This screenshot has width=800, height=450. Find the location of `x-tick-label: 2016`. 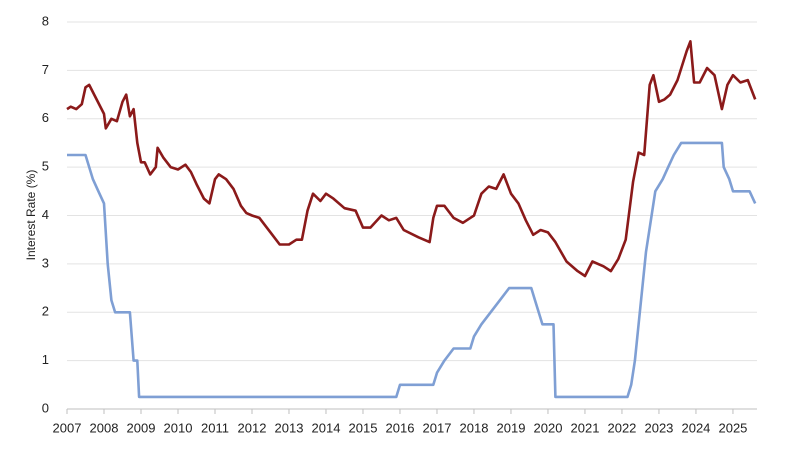

x-tick-label: 2016 is located at coordinates (400, 427).